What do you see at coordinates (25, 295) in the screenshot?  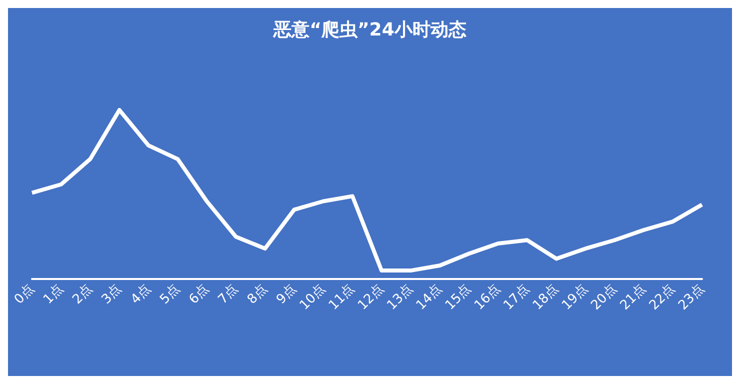 I see `x-tick-label: 0点` at bounding box center [25, 295].